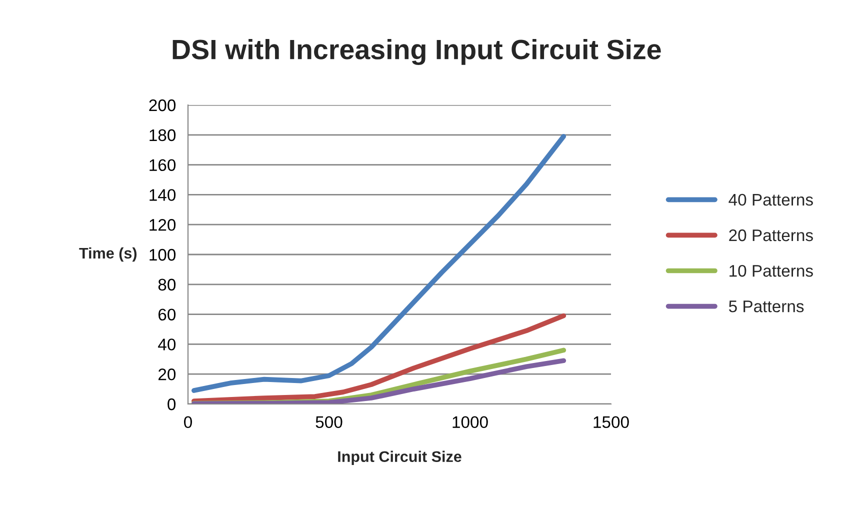 The height and width of the screenshot is (507, 844). I want to click on x-tick-label: 500, so click(329, 422).